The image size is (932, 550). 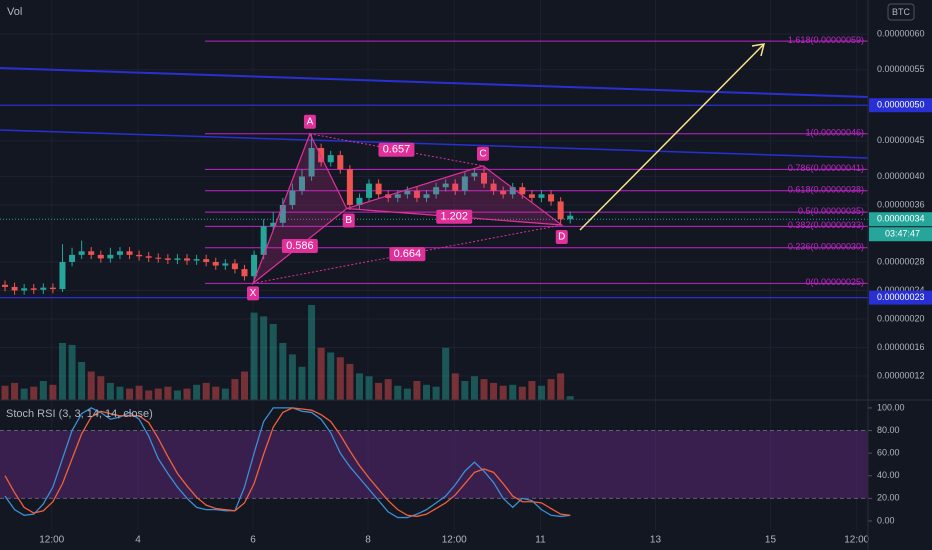 I want to click on fib-label: 0.618(0.00000038), so click(x=826, y=190).